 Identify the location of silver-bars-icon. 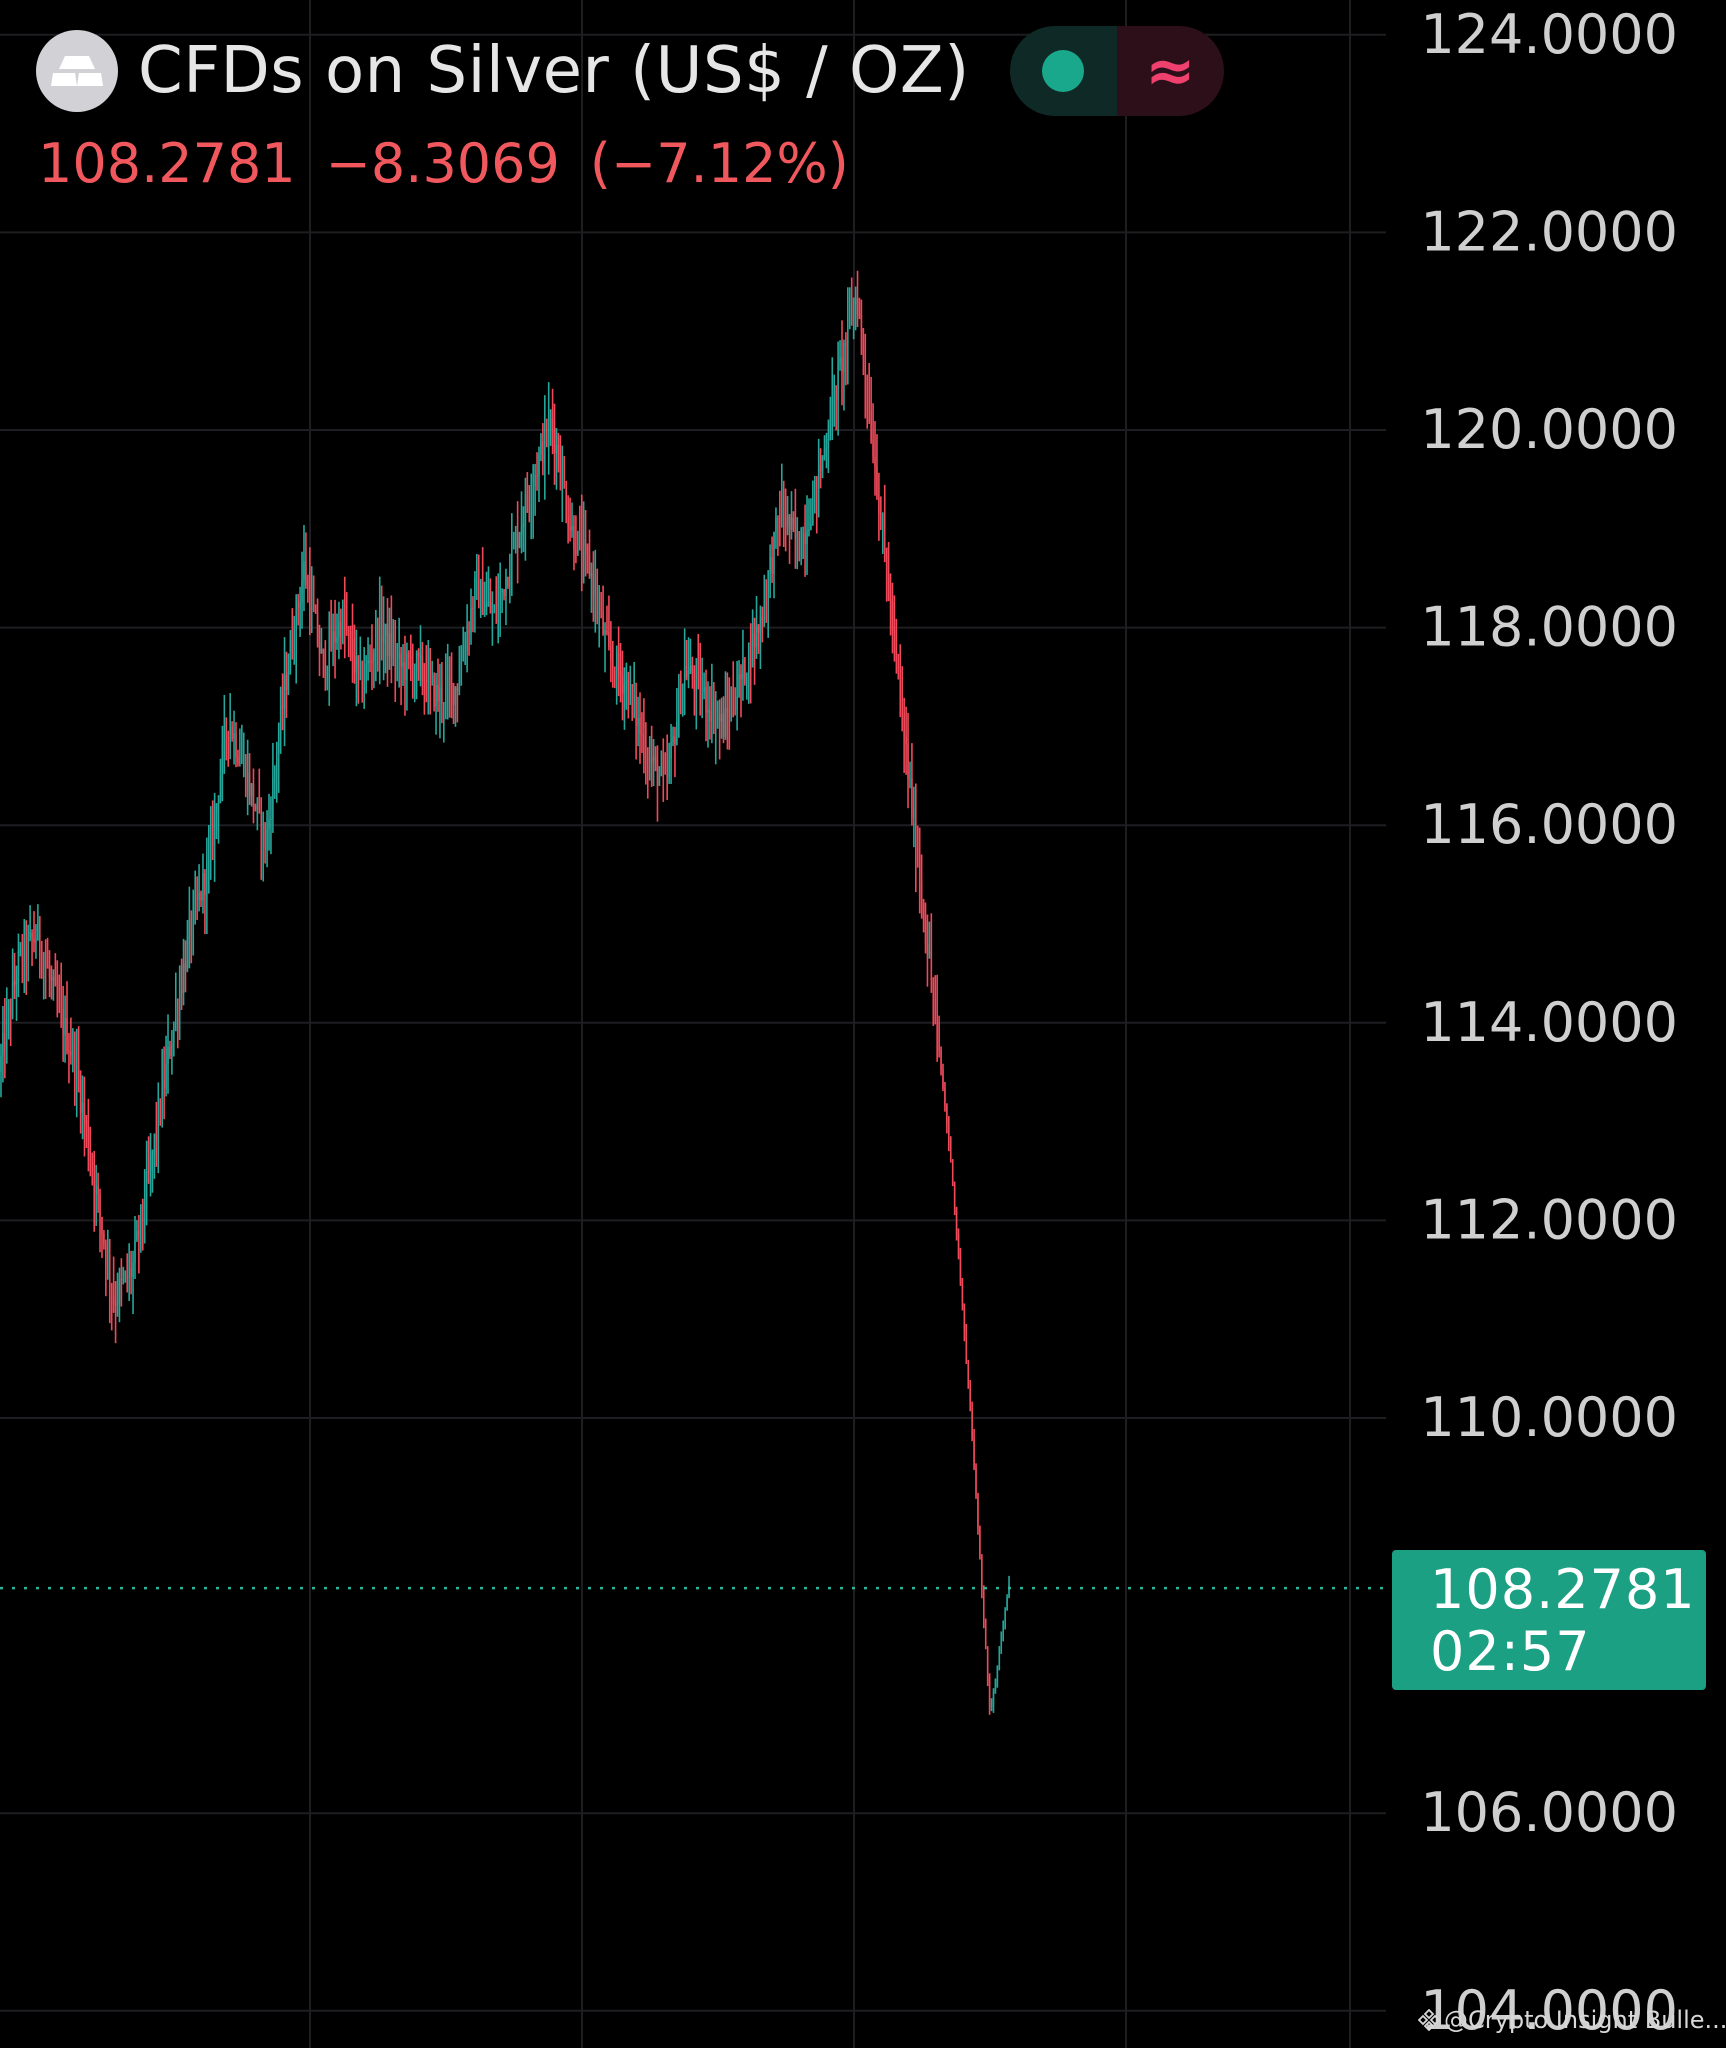
(77, 71).